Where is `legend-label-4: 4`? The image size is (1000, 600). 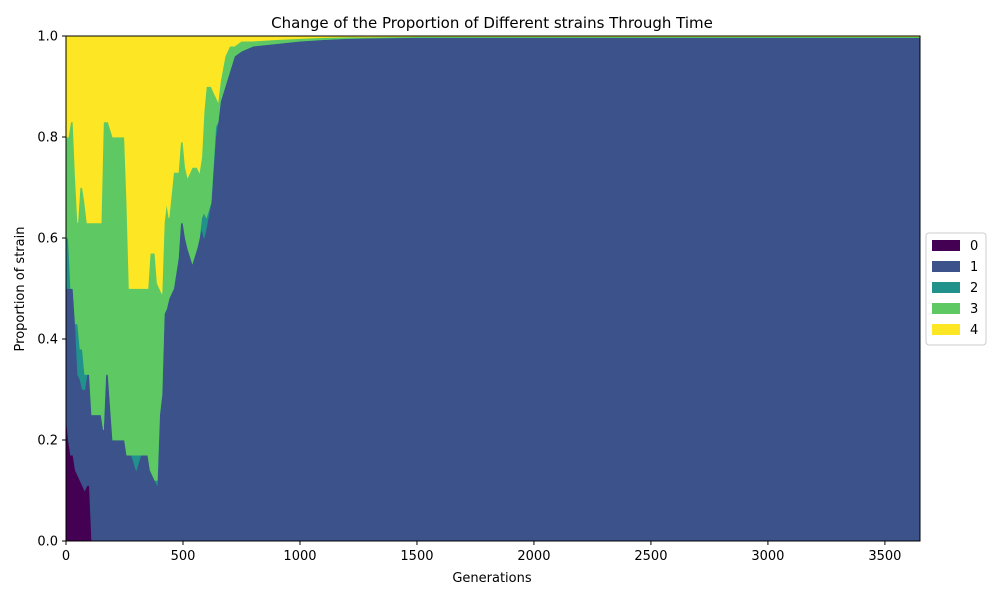
legend-label-4: 4 is located at coordinates (974, 330).